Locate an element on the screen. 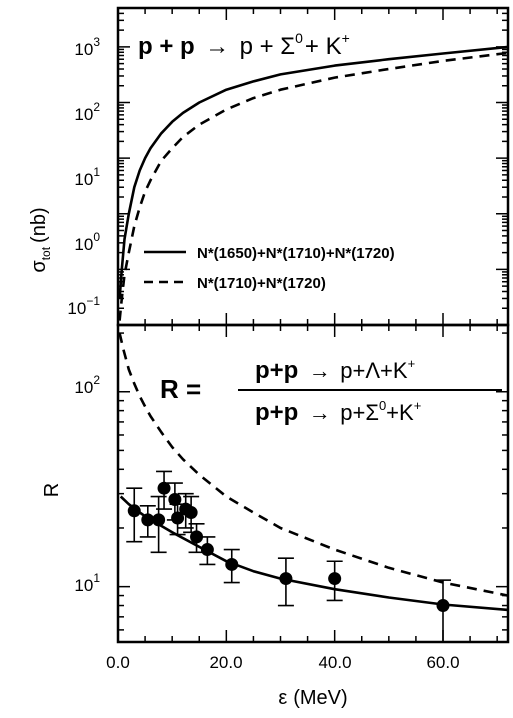 The image size is (513, 718). xtick-label-20: 20.0 is located at coordinates (225, 662).